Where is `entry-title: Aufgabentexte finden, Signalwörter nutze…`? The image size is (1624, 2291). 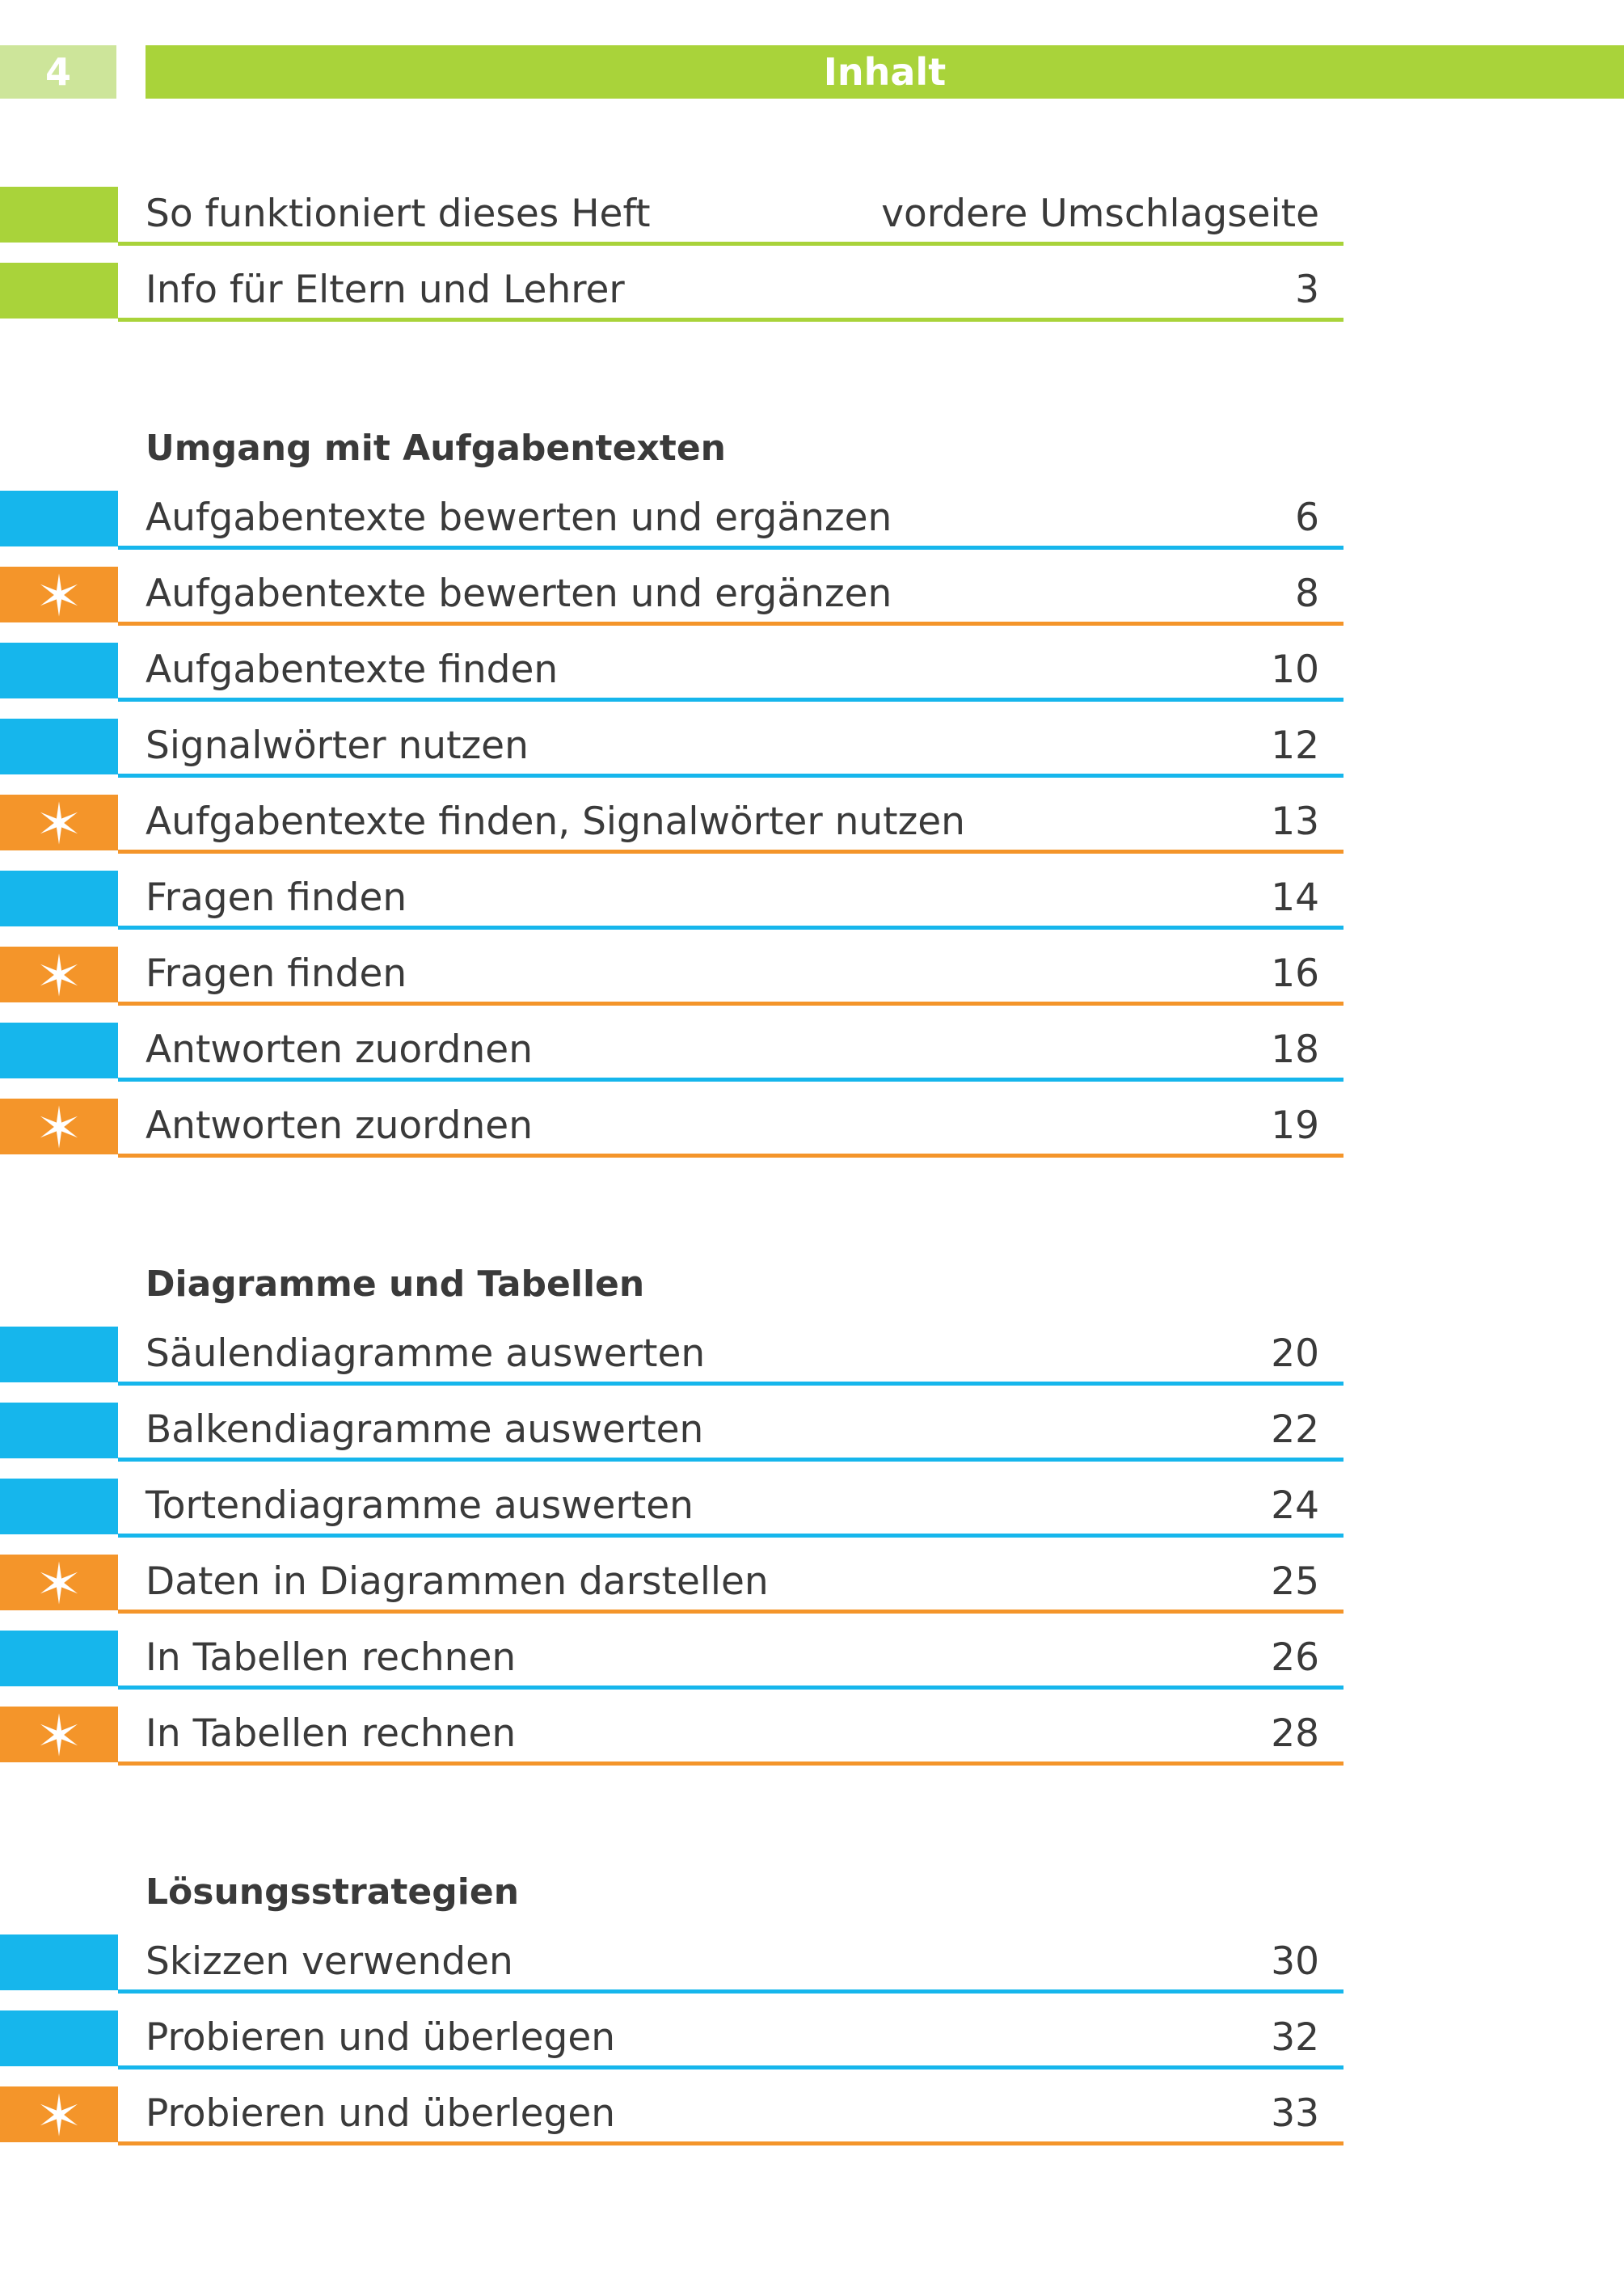
entry-title: Aufgabentexte finden, Signalwörter nutze… is located at coordinates (555, 822).